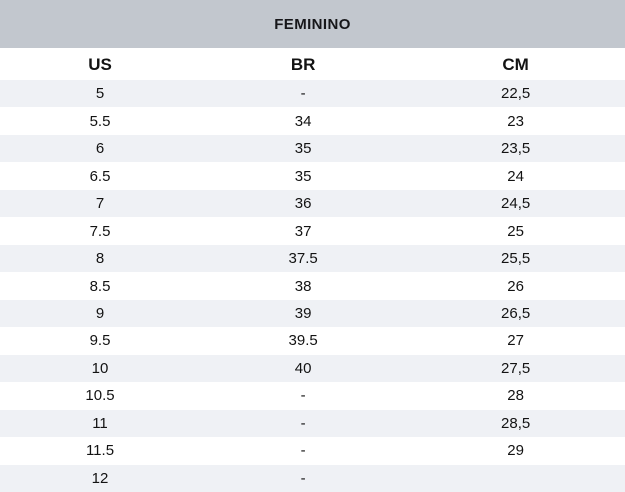 The height and width of the screenshot is (492, 625). What do you see at coordinates (303, 286) in the screenshot?
I see `cell-br: 38` at bounding box center [303, 286].